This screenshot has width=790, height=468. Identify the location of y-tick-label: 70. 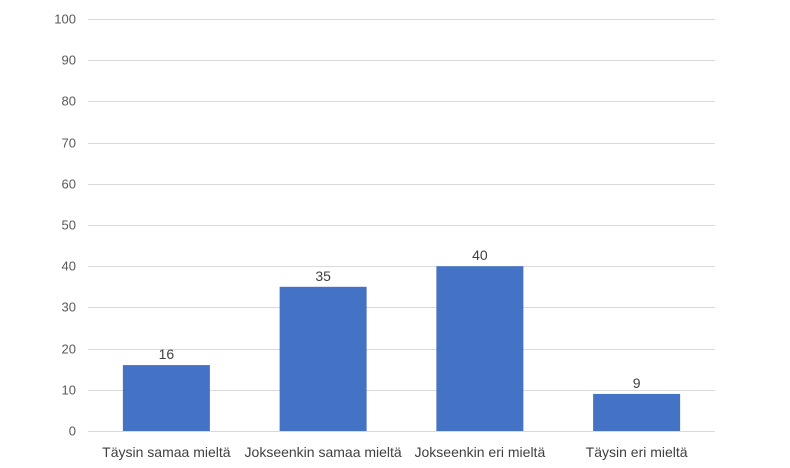
(69, 143).